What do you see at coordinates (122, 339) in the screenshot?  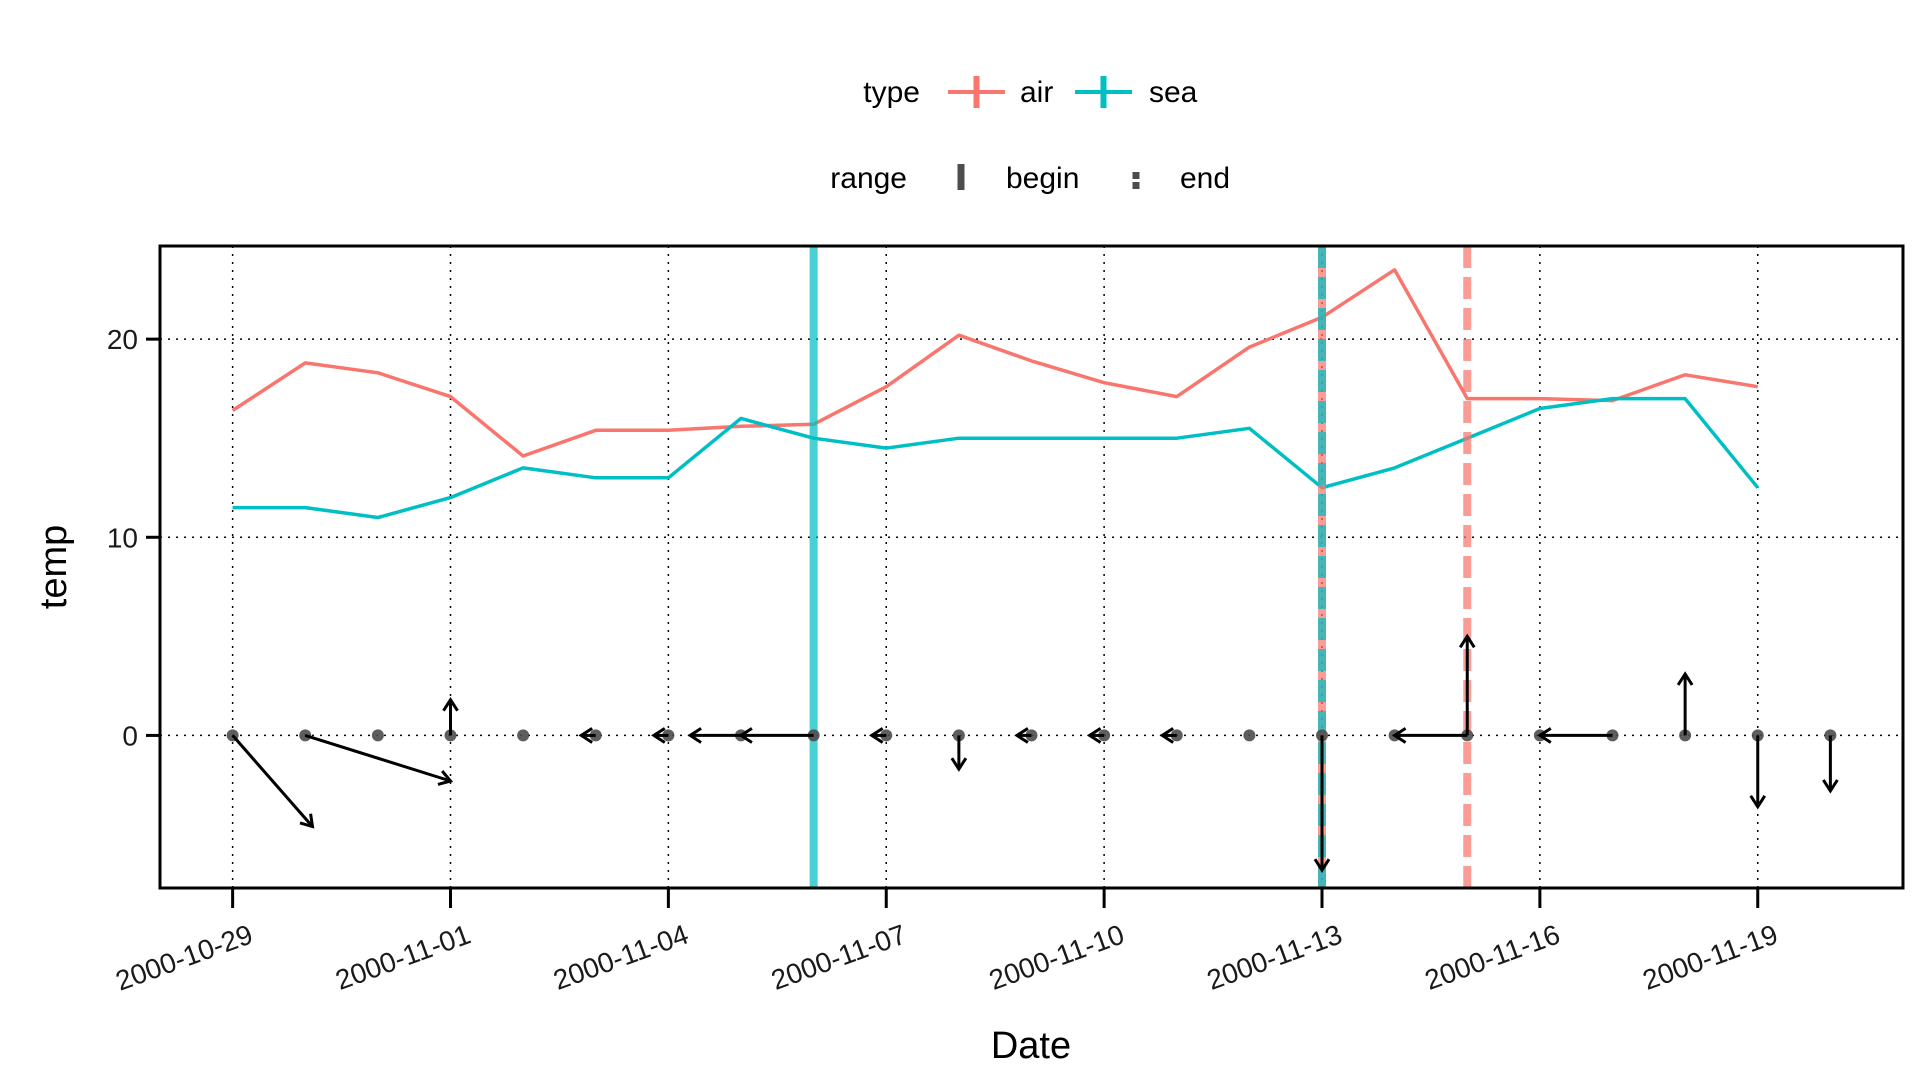 I see `y-tick-label: 20` at bounding box center [122, 339].